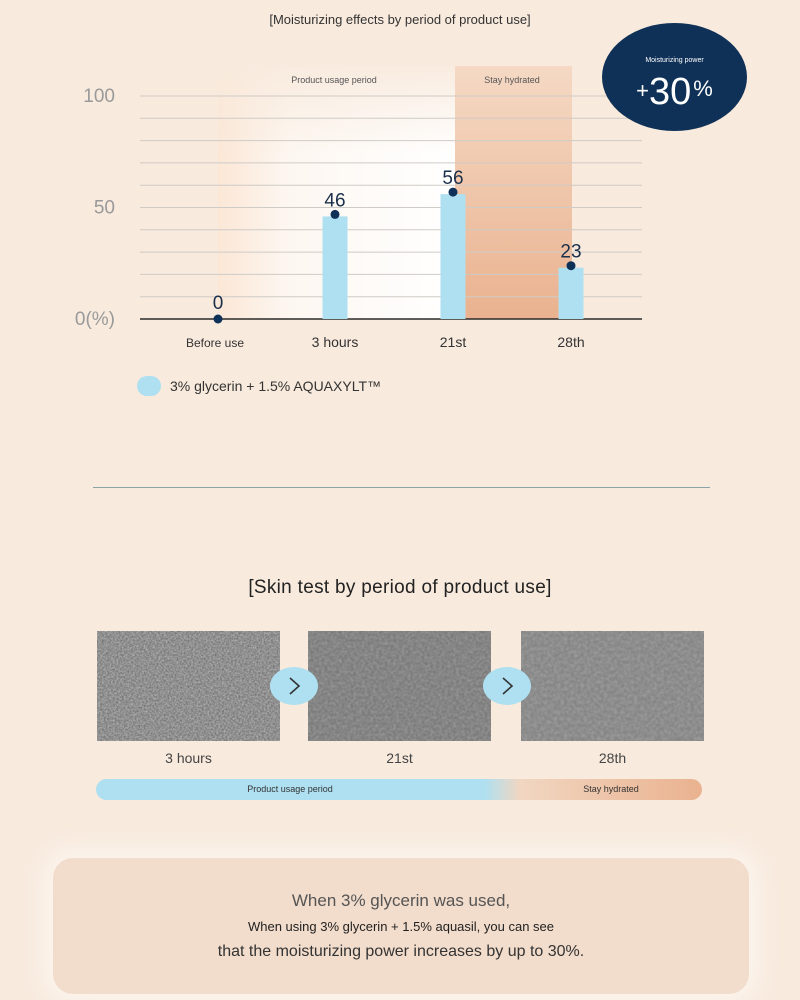 This screenshot has width=800, height=1000. I want to click on data-label: 56, so click(452, 178).